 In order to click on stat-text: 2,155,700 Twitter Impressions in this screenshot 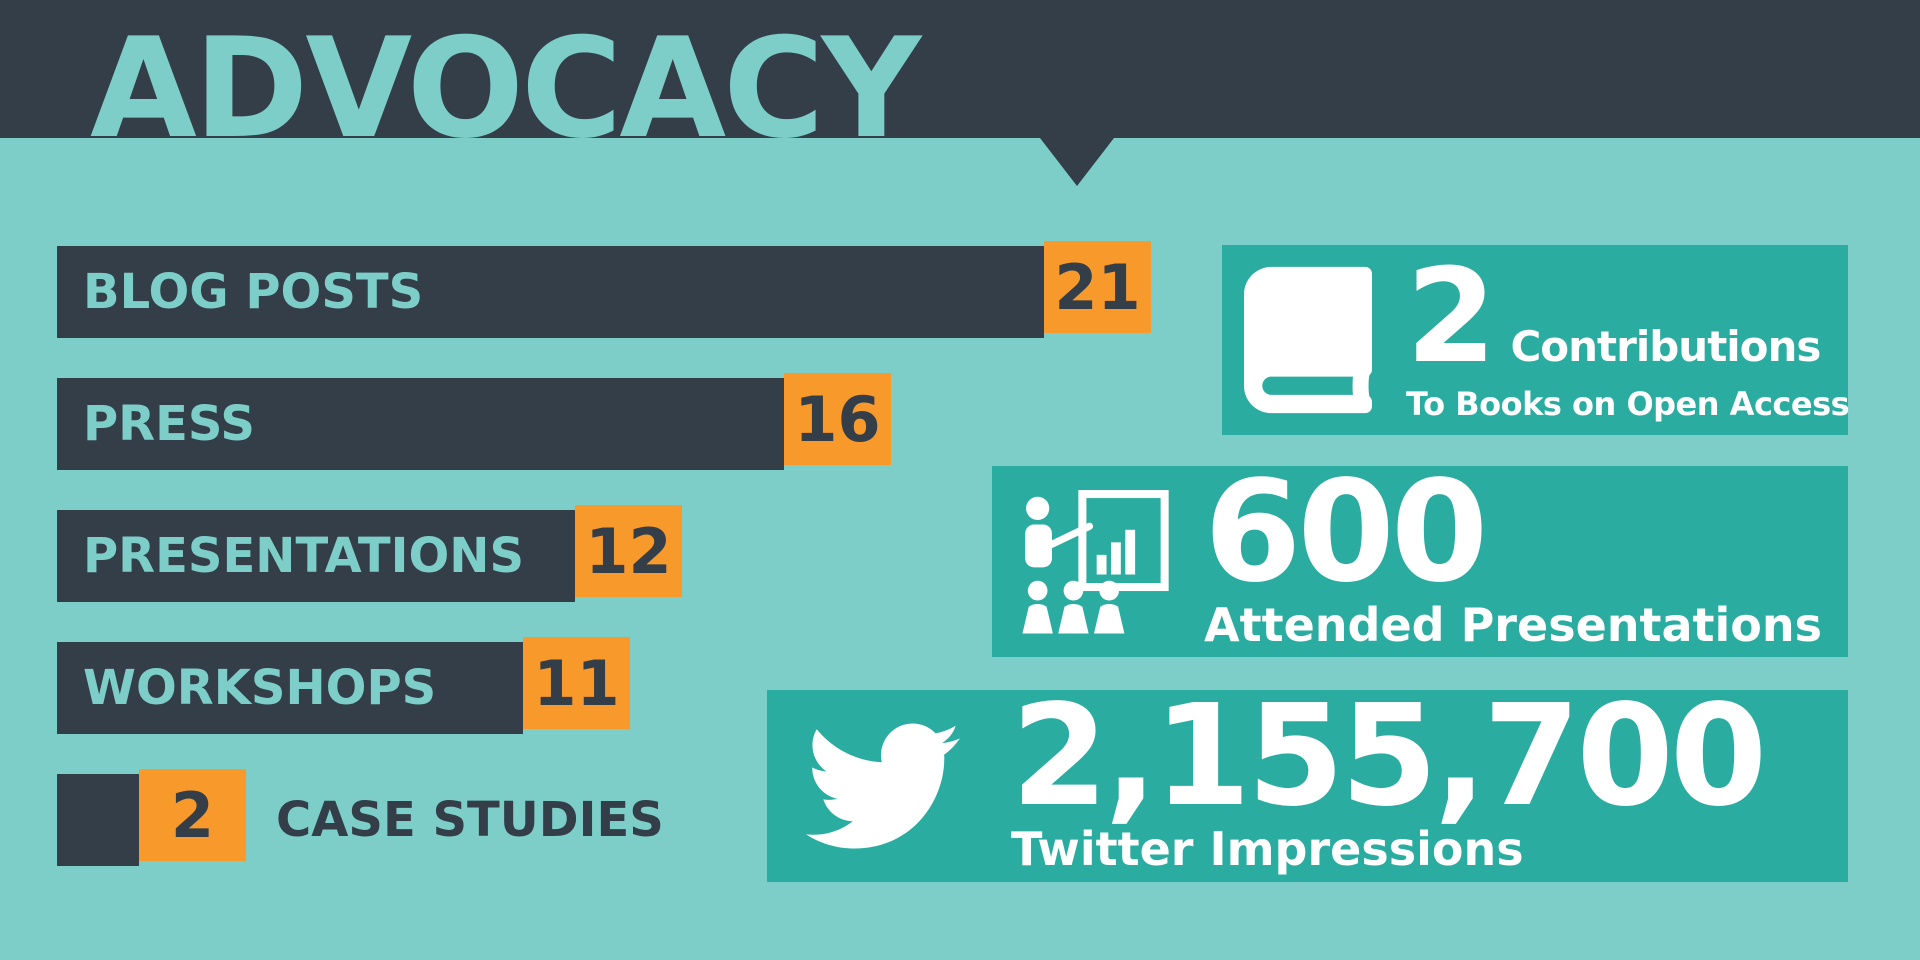, I will do `click(1389, 776)`.